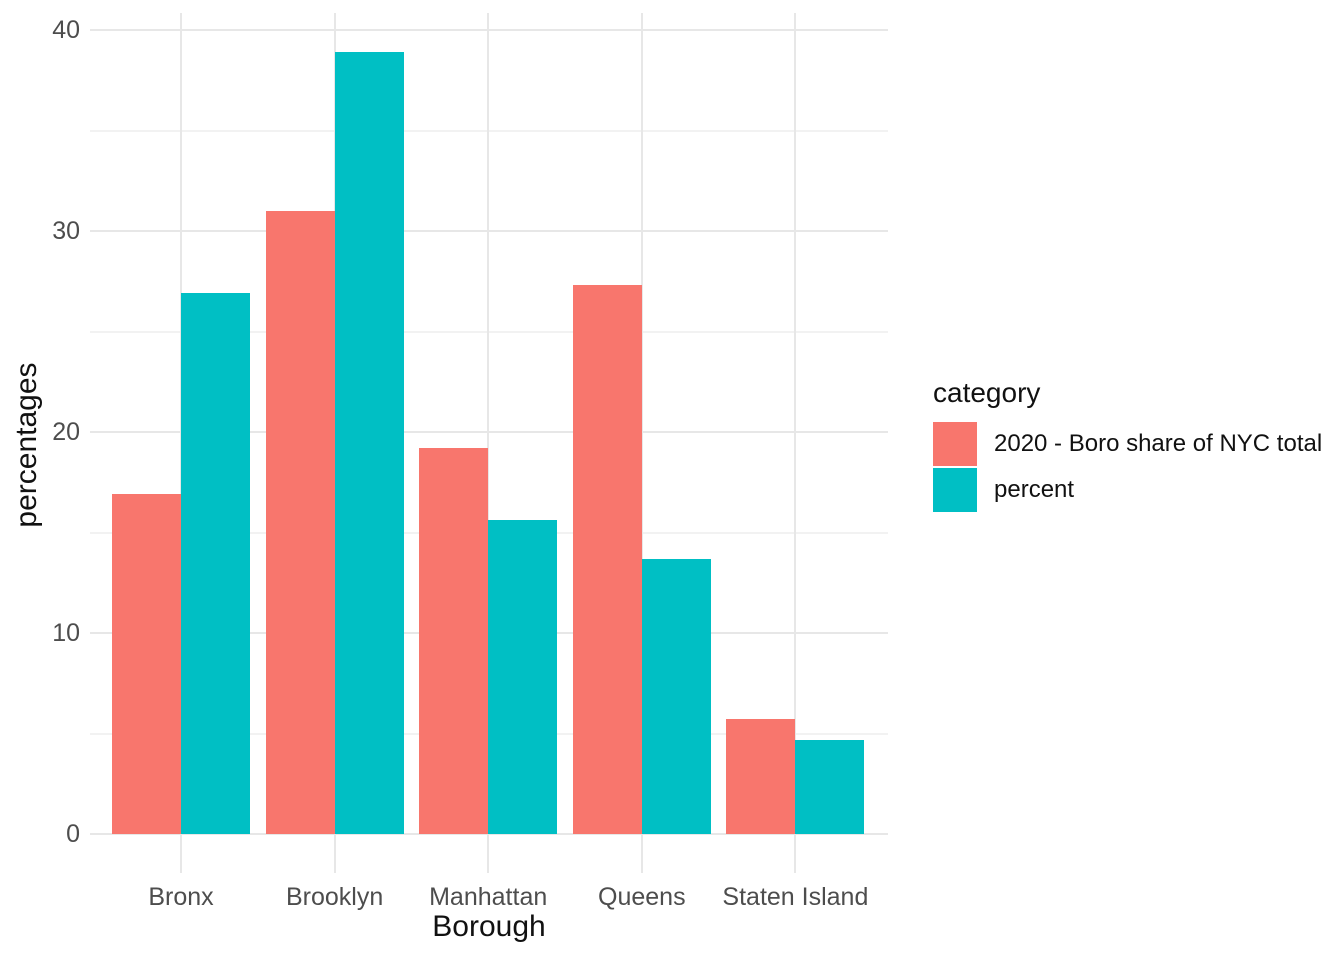 This screenshot has width=1344, height=960. What do you see at coordinates (795, 443) in the screenshot?
I see `gridline-vertical-staten-island` at bounding box center [795, 443].